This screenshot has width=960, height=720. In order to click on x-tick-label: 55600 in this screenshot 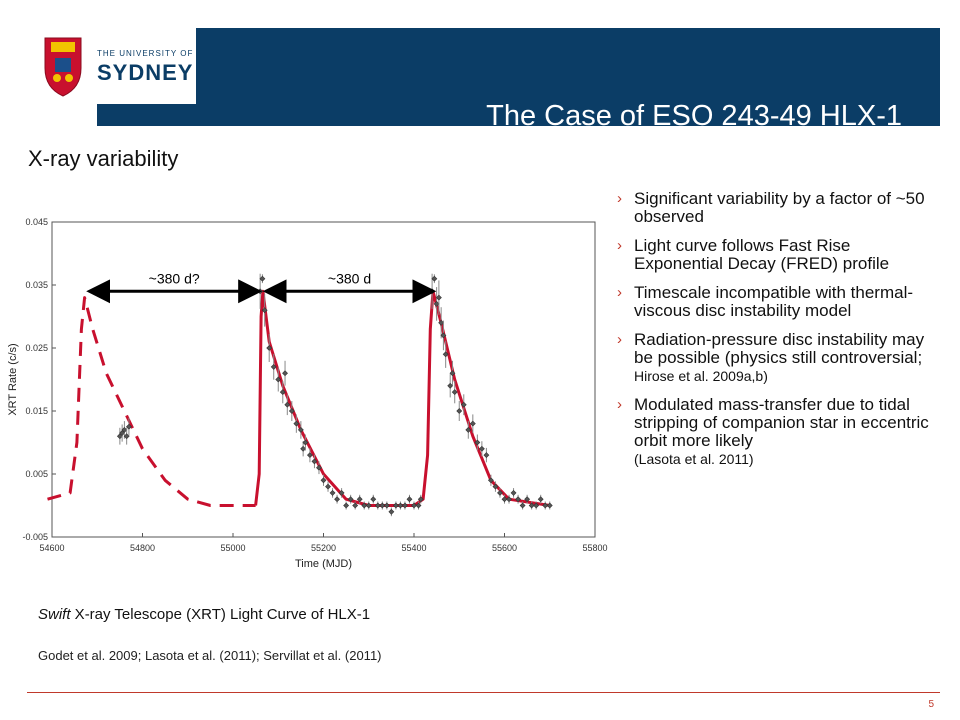, I will do `click(504, 548)`.